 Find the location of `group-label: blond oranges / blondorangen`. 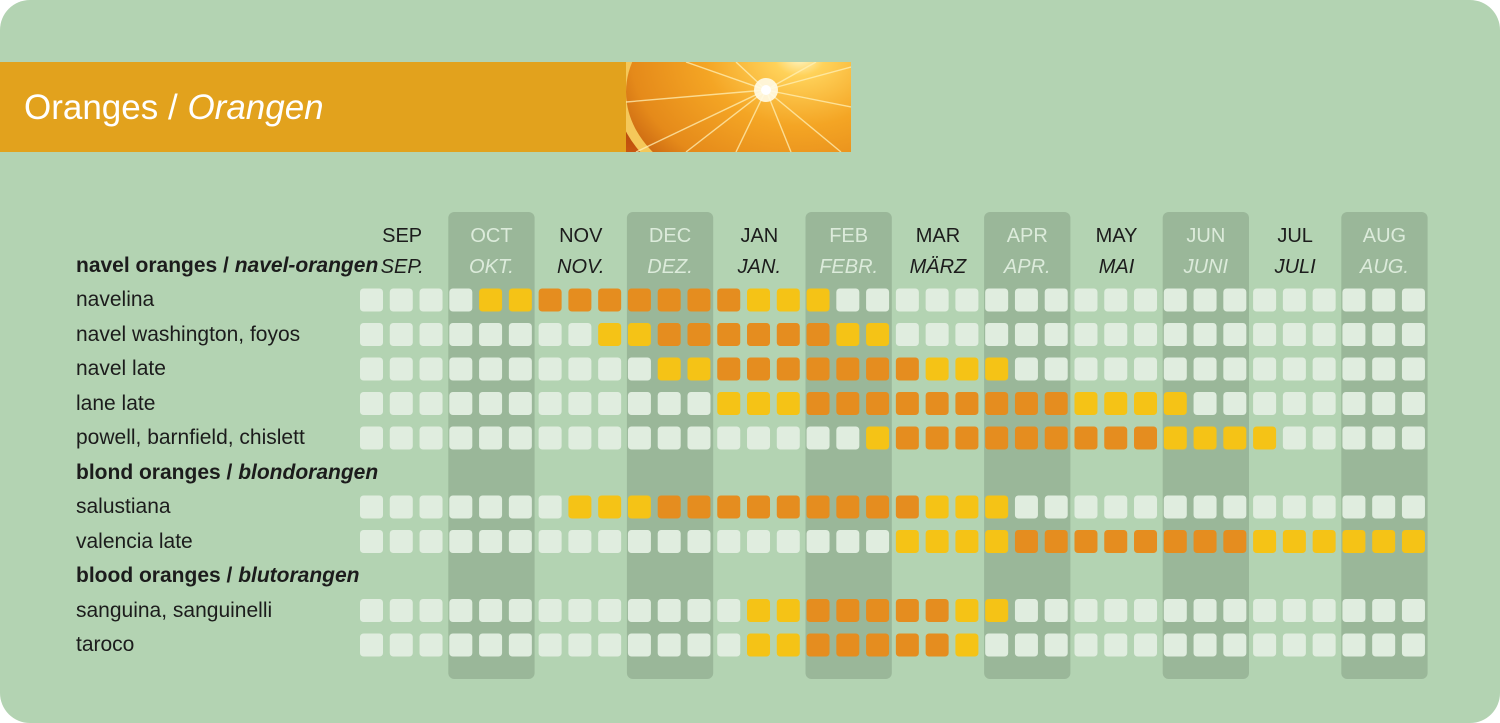

group-label: blond oranges / blondorangen is located at coordinates (227, 473).